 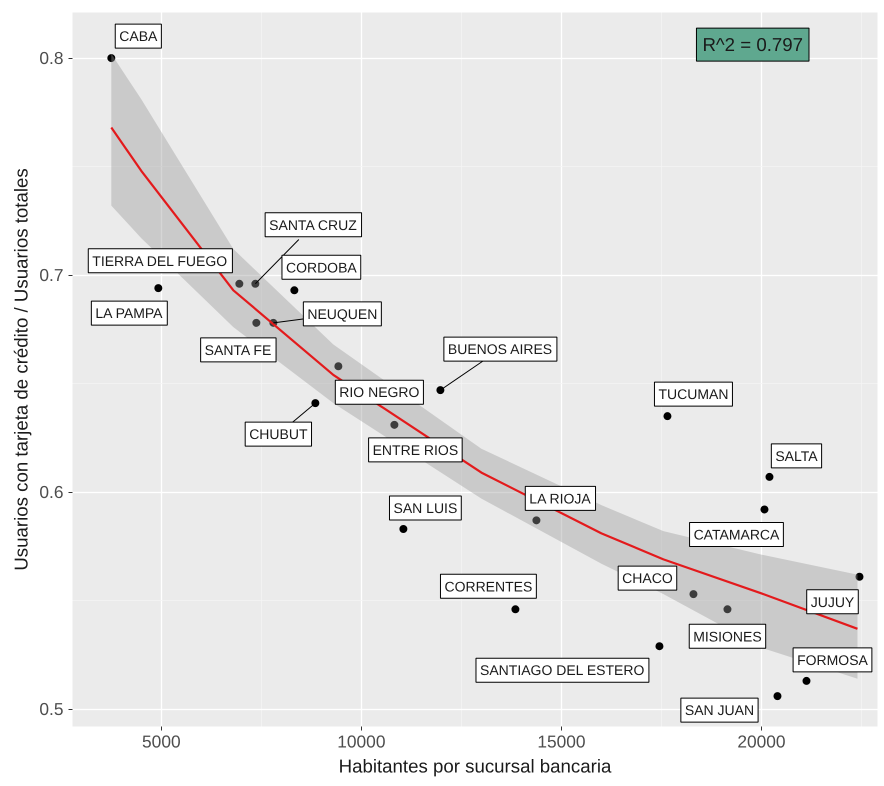 I want to click on annotation: ENTRE RIOS, so click(x=415, y=450).